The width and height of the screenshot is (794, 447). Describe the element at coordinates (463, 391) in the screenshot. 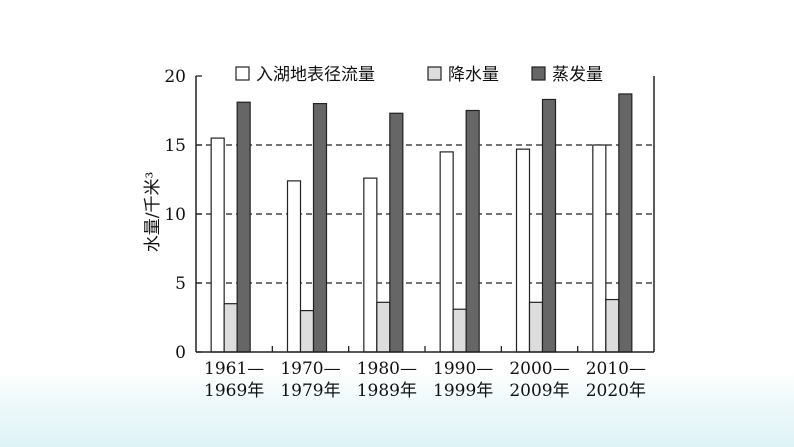

I see `x-tick-label-4-line2: 1999年` at that location.